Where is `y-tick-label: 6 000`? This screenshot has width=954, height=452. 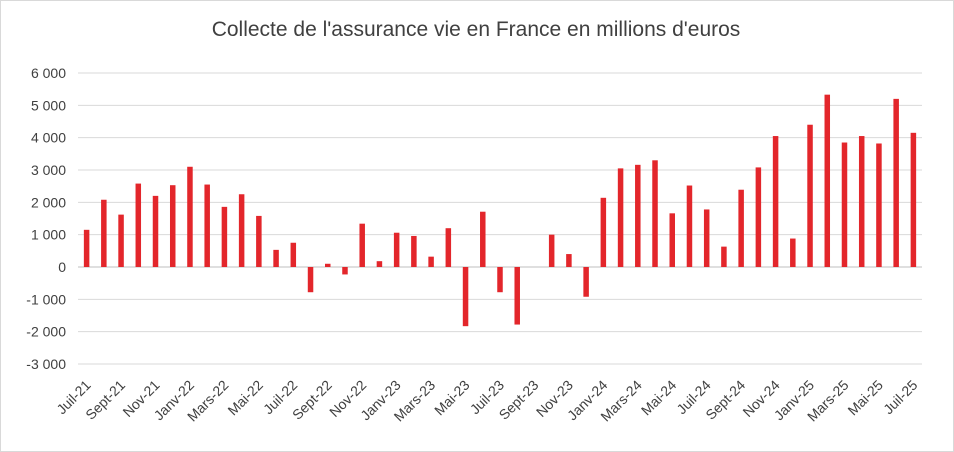 y-tick-label: 6 000 is located at coordinates (48, 73).